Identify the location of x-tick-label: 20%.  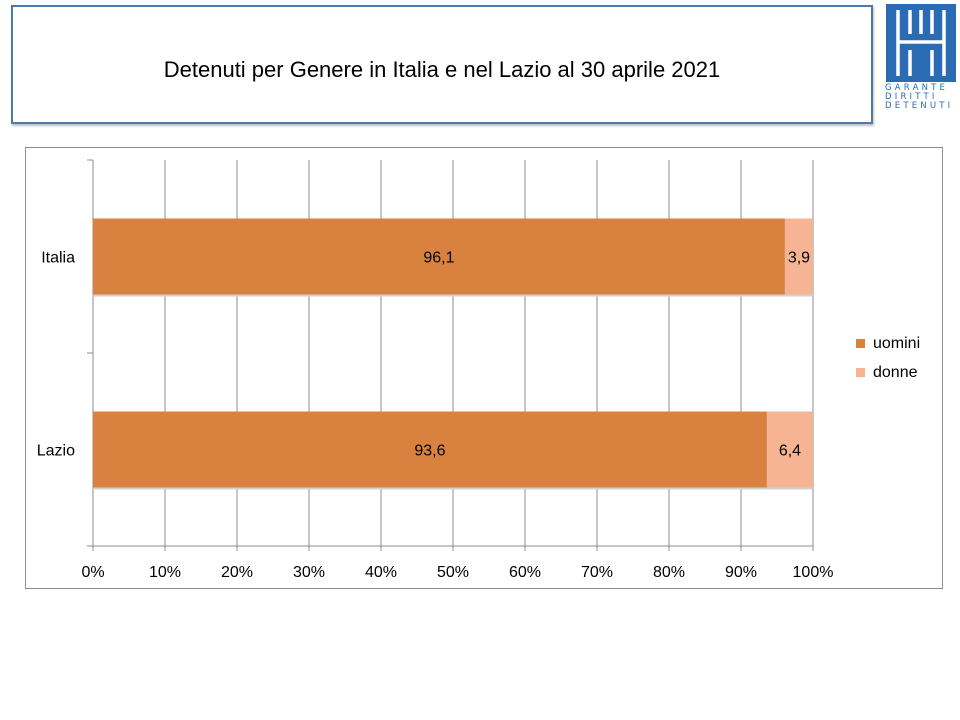
(237, 572).